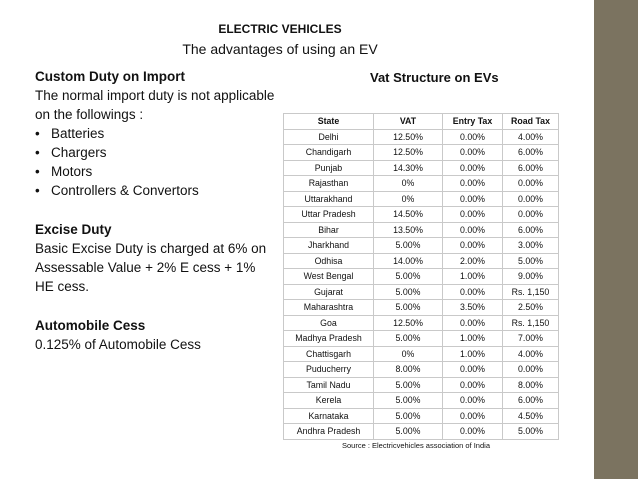  Describe the element at coordinates (73, 229) in the screenshot. I see `excise-duty-heading: Excise Duty` at that location.